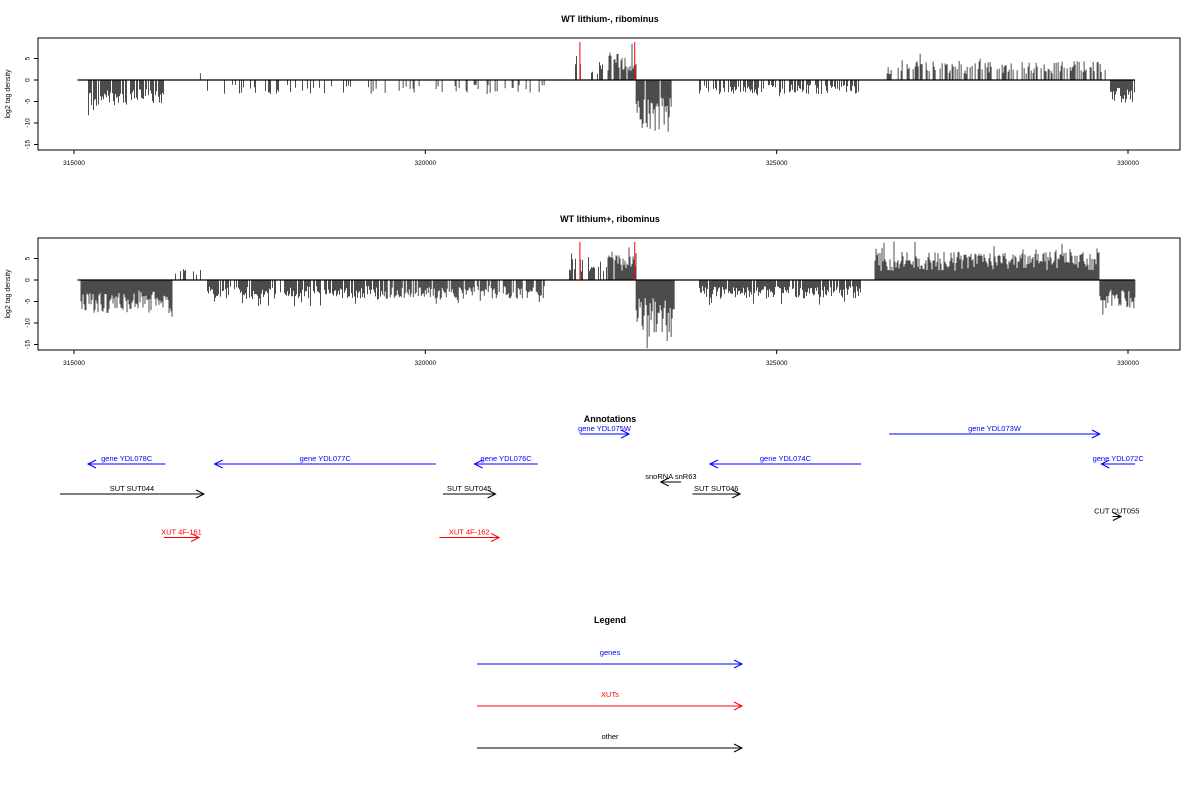  I want to click on annotation-feature: SUT SUT045, so click(469, 491).